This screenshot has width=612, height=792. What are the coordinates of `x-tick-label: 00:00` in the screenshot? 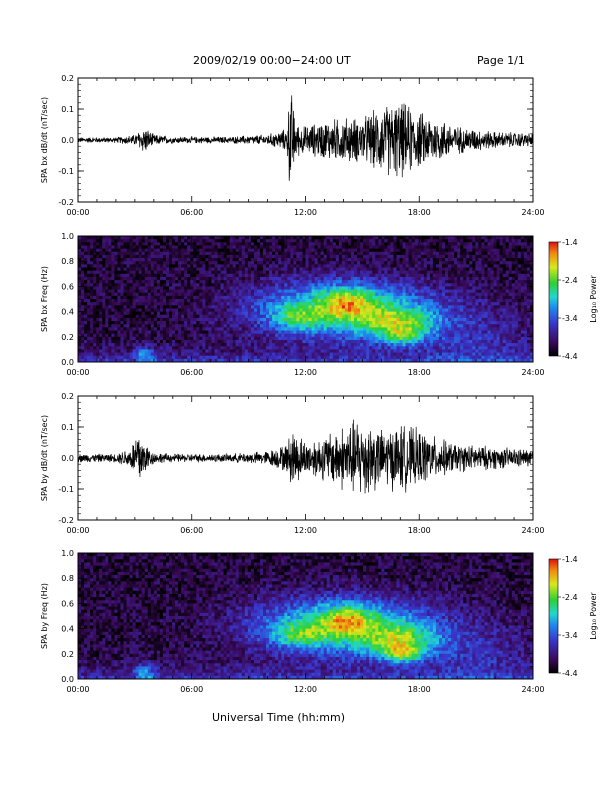 It's located at (77, 212).